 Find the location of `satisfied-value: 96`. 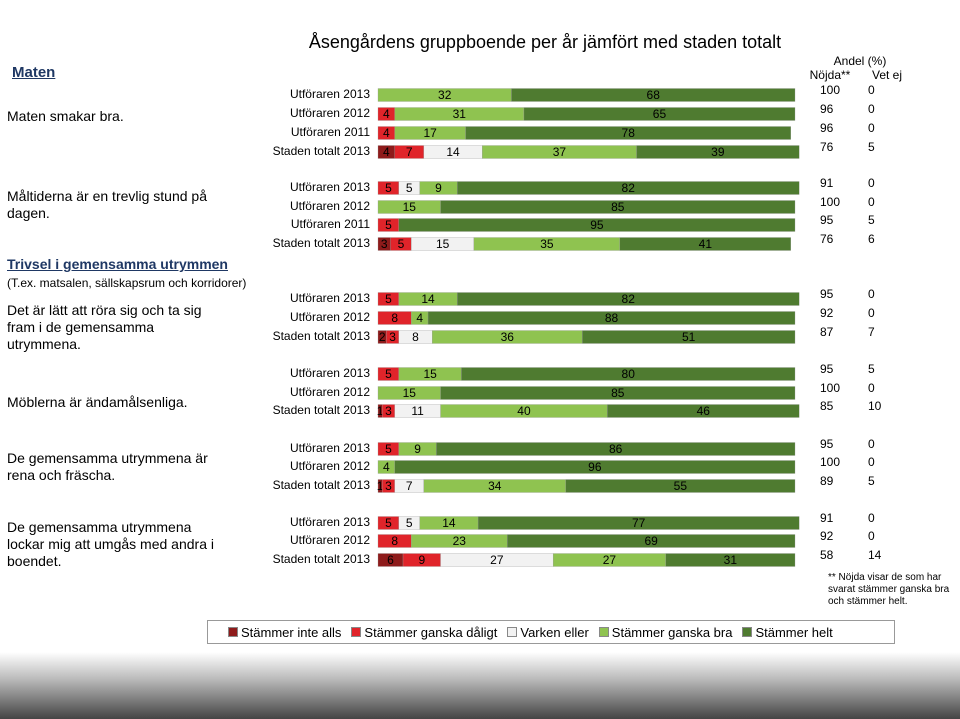

satisfied-value: 96 is located at coordinates (827, 109).